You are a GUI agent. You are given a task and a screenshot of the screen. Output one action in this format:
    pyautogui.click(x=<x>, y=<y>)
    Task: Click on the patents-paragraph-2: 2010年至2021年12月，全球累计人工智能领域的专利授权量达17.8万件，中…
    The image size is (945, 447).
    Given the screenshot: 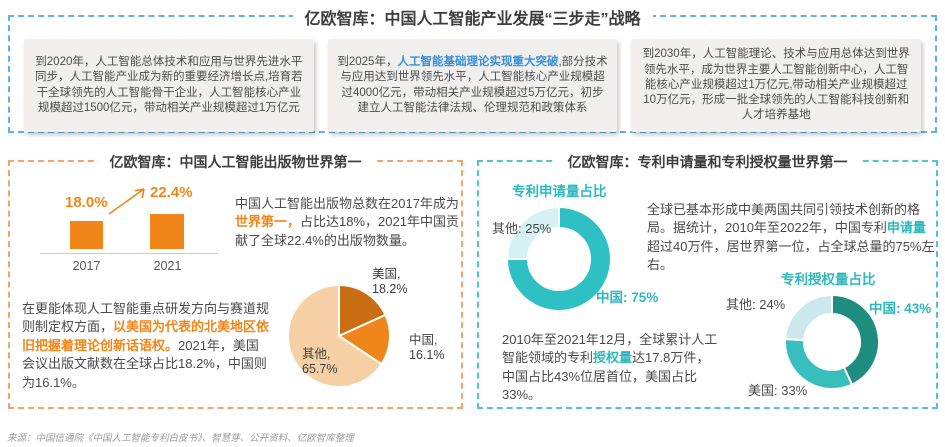 What is the action you would take?
    pyautogui.click(x=611, y=368)
    